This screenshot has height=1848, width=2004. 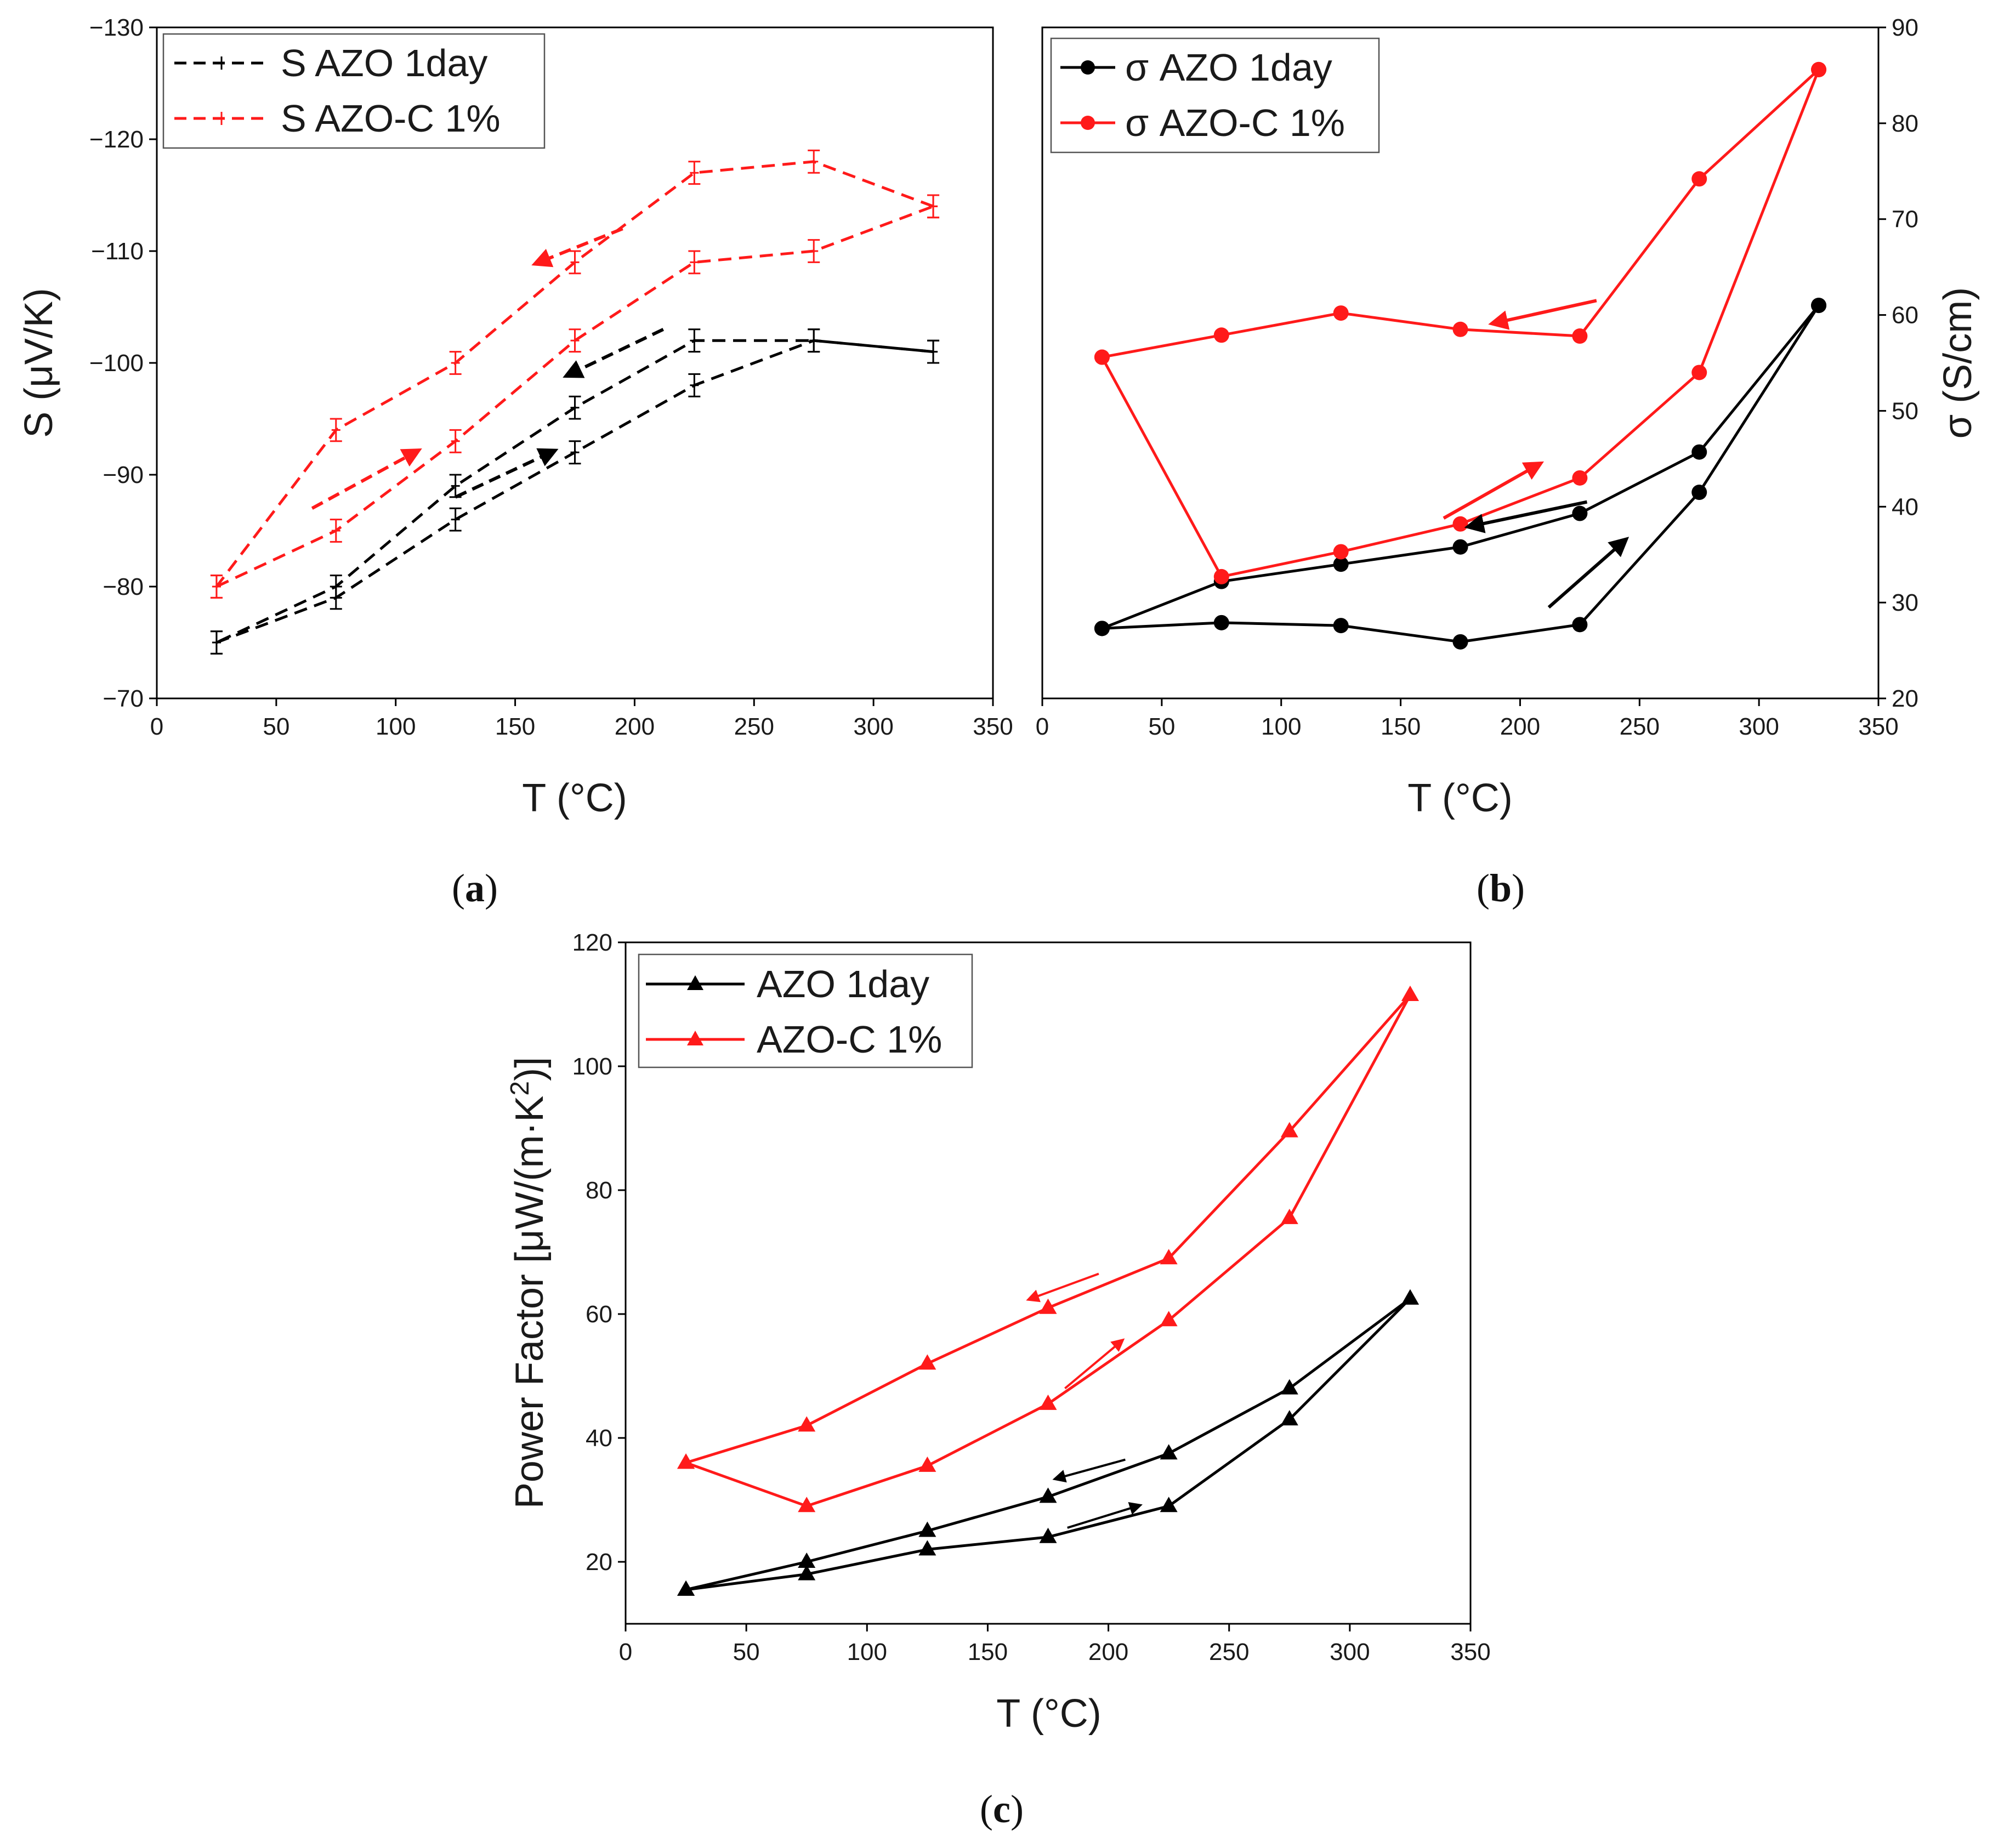 I want to click on chart-a-xtick-label: 100, so click(x=396, y=726).